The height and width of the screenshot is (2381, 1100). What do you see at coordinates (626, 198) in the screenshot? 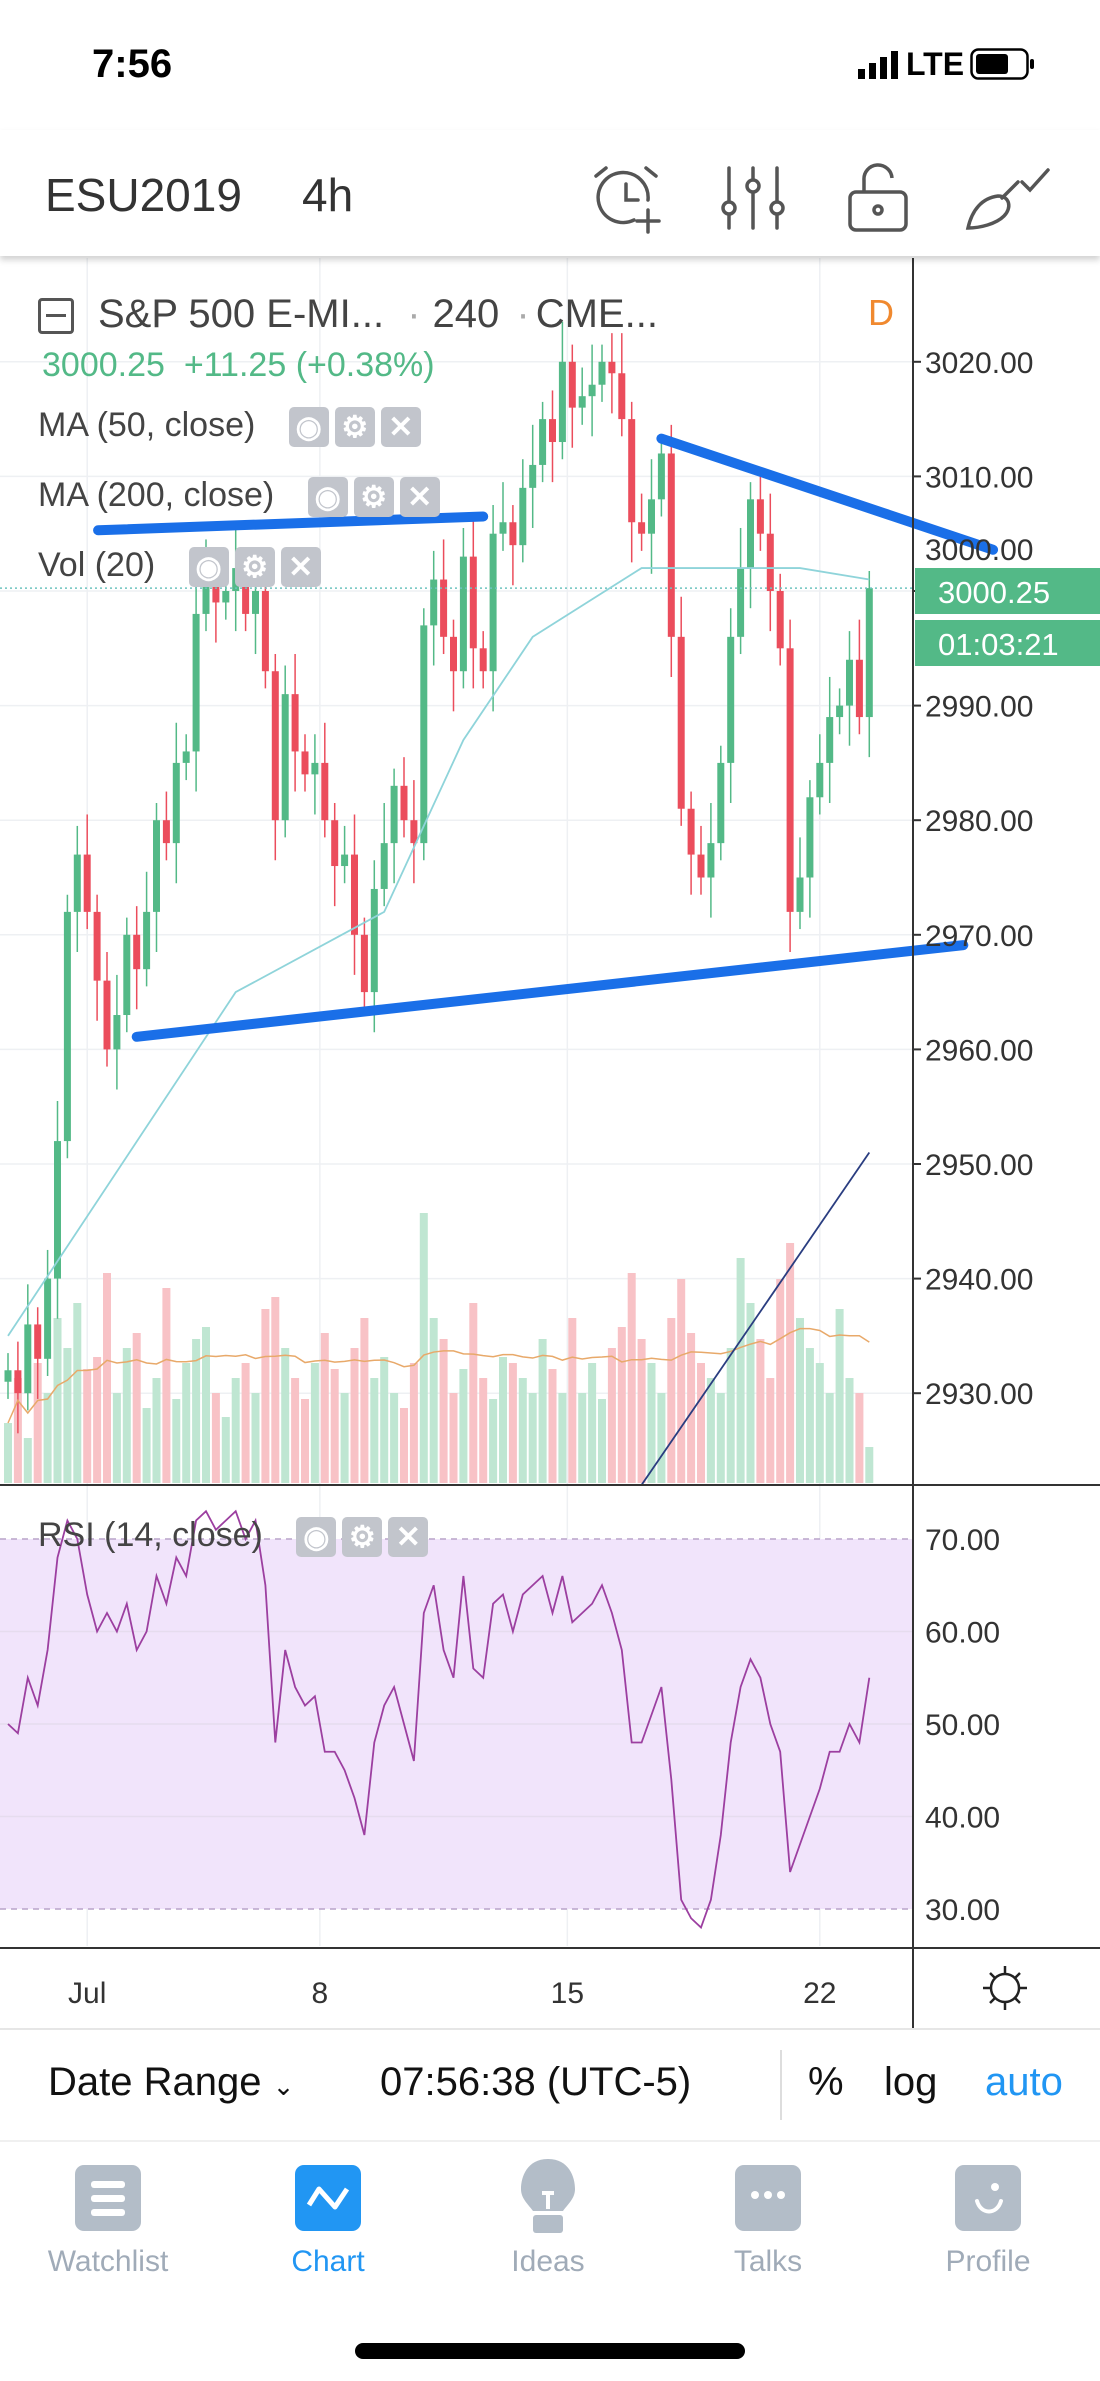
I see `alarm-add-icon` at bounding box center [626, 198].